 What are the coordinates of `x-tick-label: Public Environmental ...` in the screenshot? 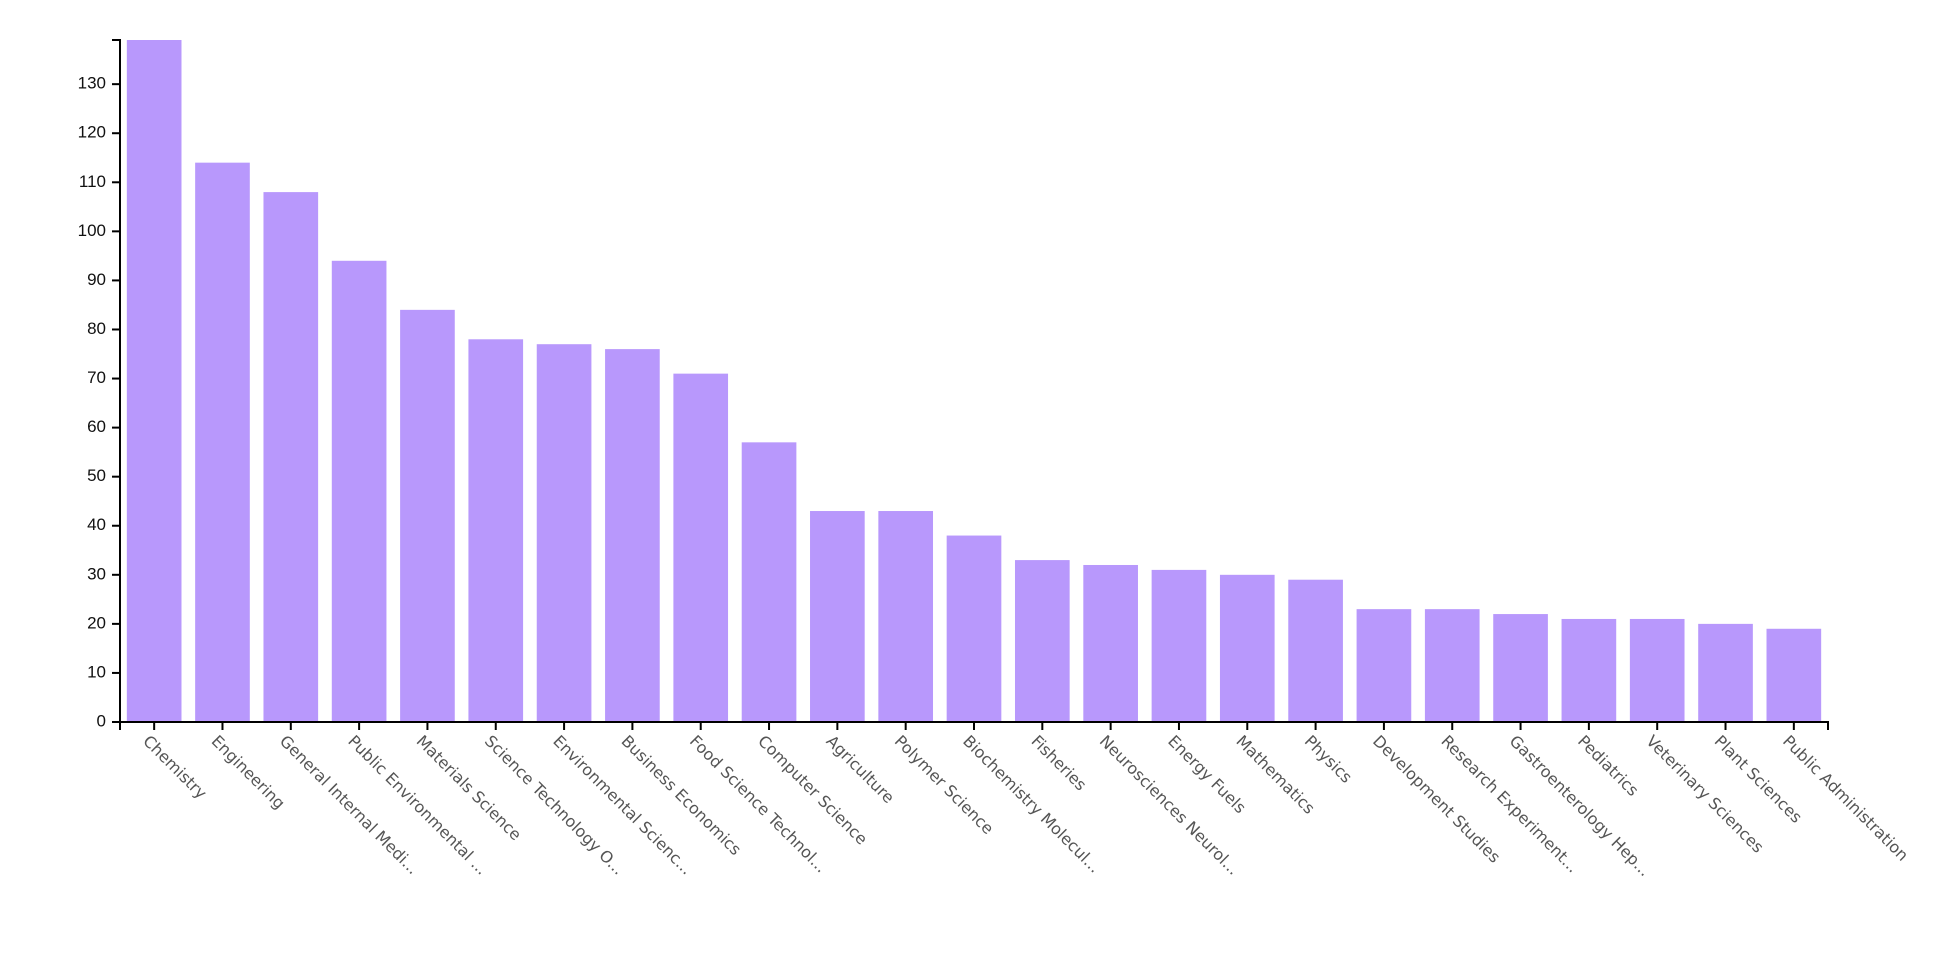 It's located at (417, 804).